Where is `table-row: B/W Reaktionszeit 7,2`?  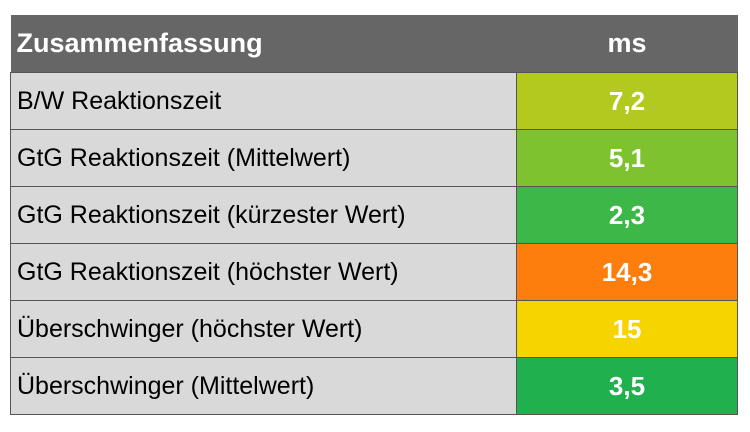 table-row: B/W Reaktionszeit 7,2 is located at coordinates (374, 101).